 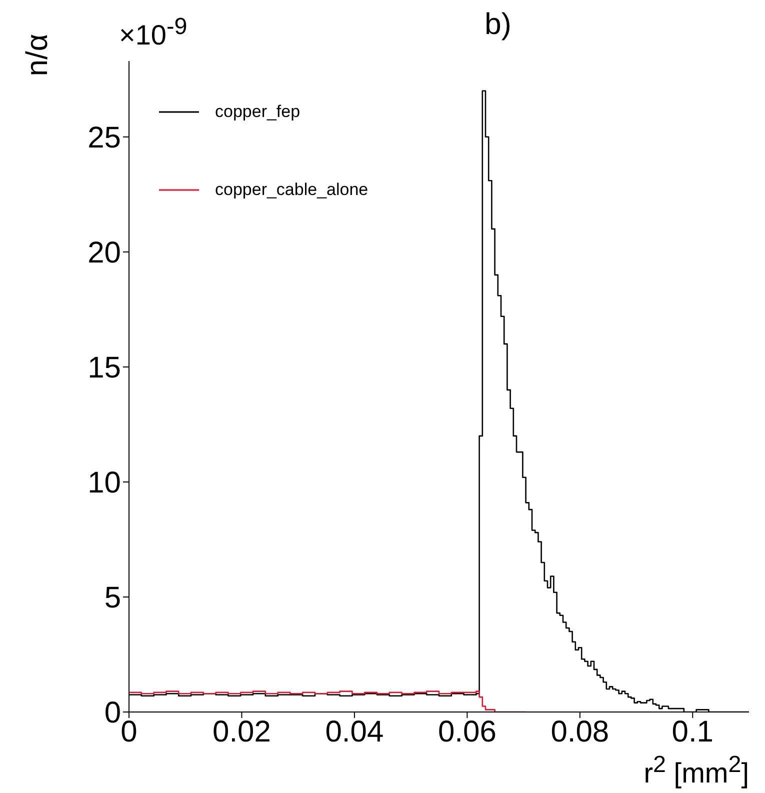 What do you see at coordinates (153, 32) in the screenshot?
I see `text: ×10$^{-9}$` at bounding box center [153, 32].